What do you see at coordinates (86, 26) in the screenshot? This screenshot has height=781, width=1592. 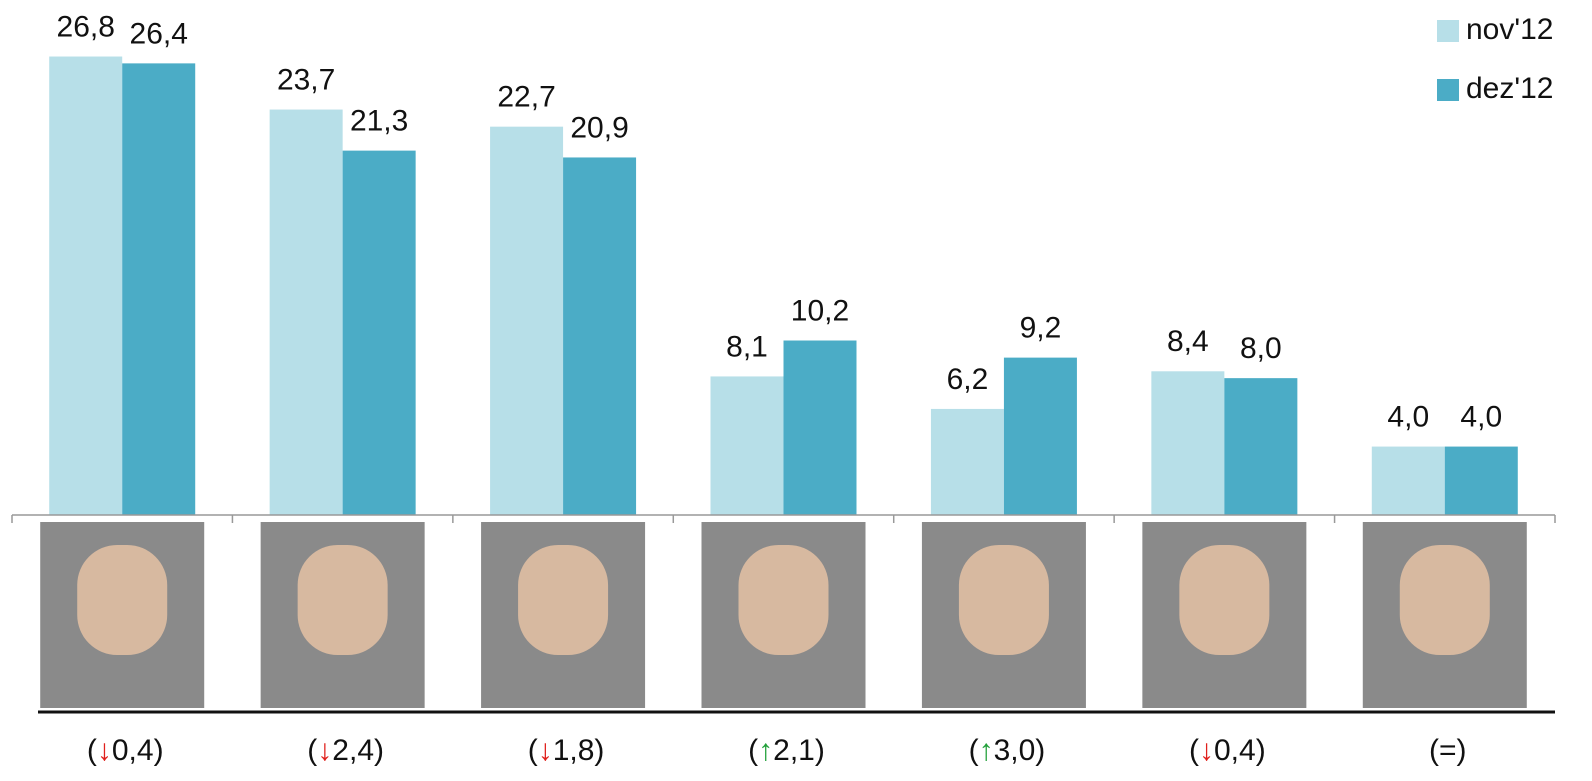 I see `data-label: 26,8` at bounding box center [86, 26].